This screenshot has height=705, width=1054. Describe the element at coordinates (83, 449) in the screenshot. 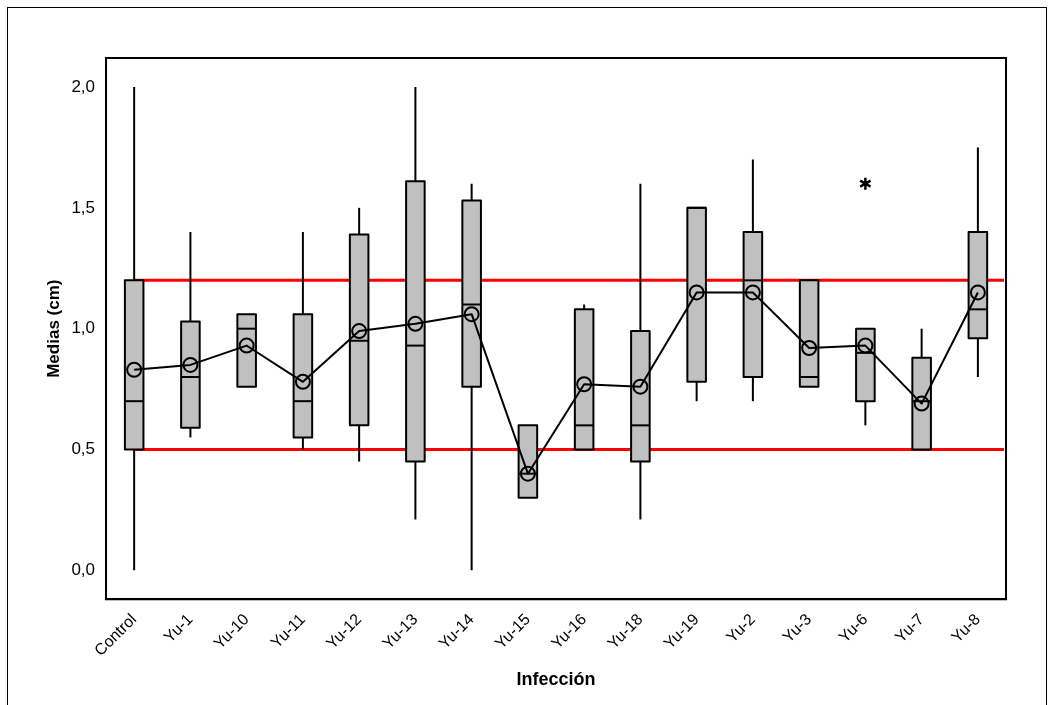

I see `y-tick-label: 0,5` at that location.